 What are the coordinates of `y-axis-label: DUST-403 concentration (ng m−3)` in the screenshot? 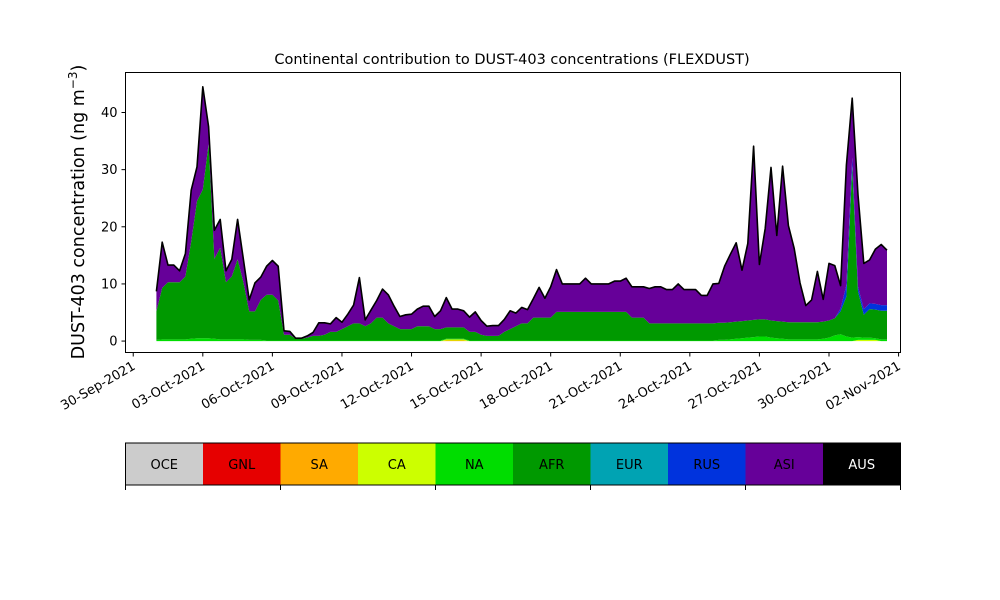 It's located at (77, 212).